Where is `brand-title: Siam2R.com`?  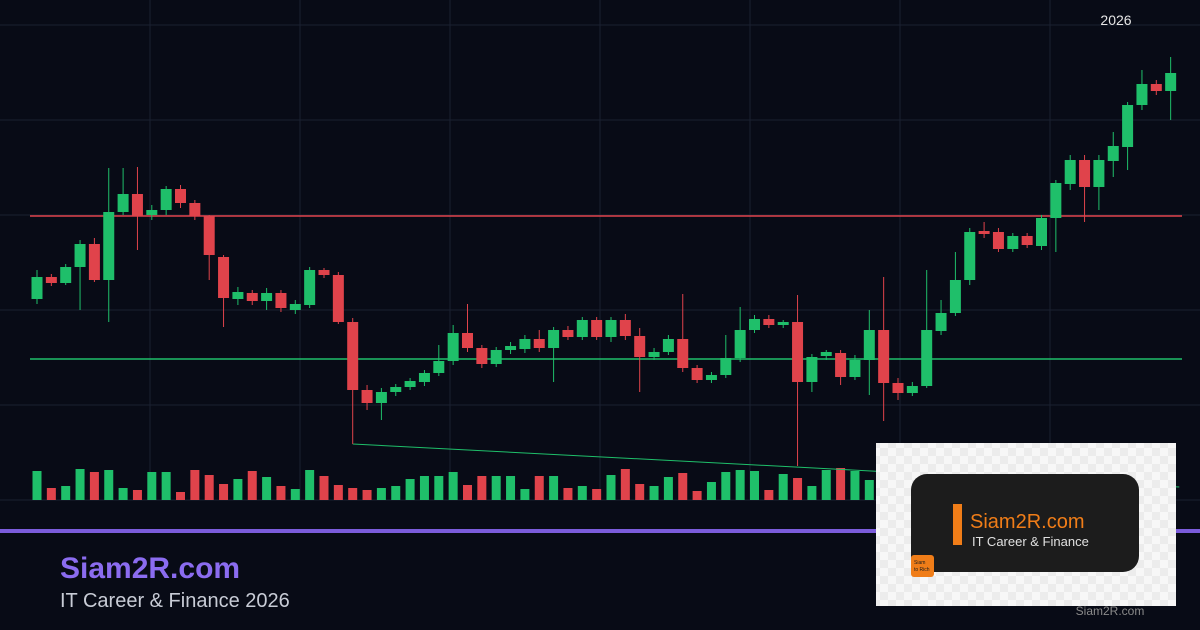
brand-title: Siam2R.com is located at coordinates (150, 568).